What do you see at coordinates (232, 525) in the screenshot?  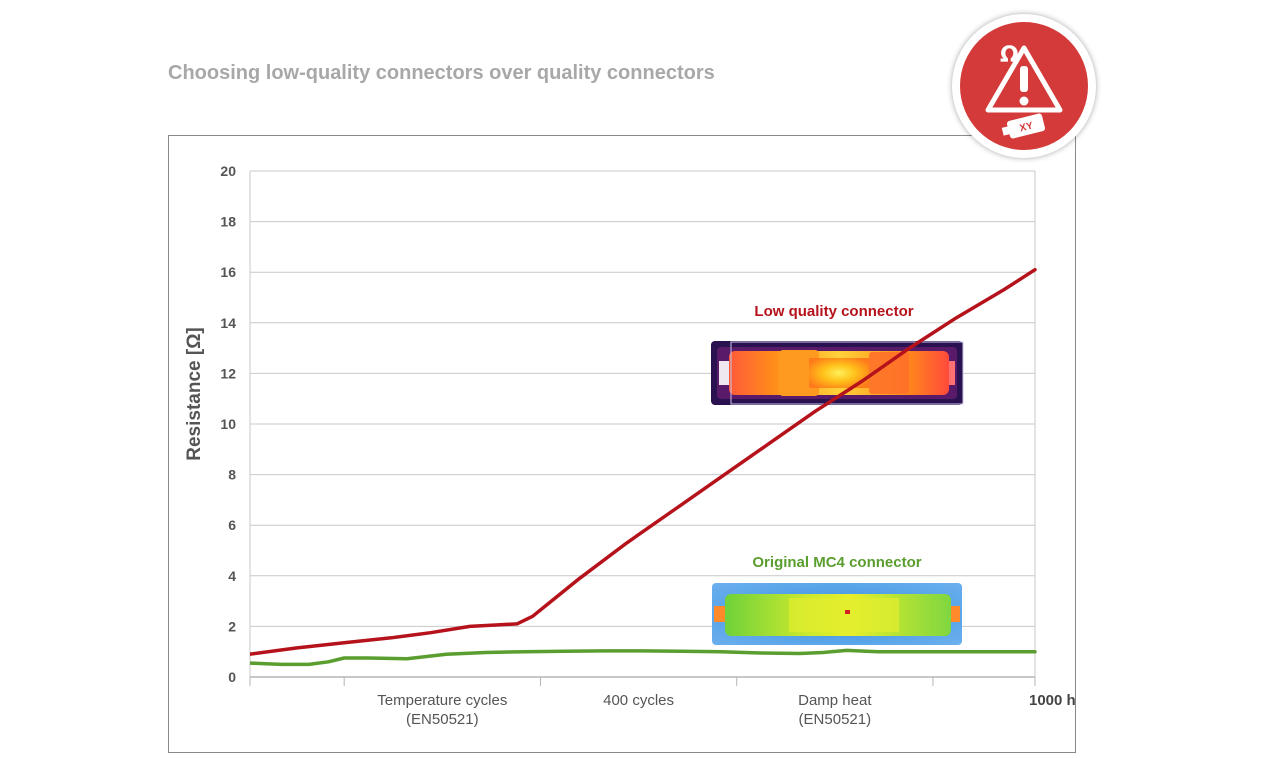 I see `y-tick-label: 6` at bounding box center [232, 525].